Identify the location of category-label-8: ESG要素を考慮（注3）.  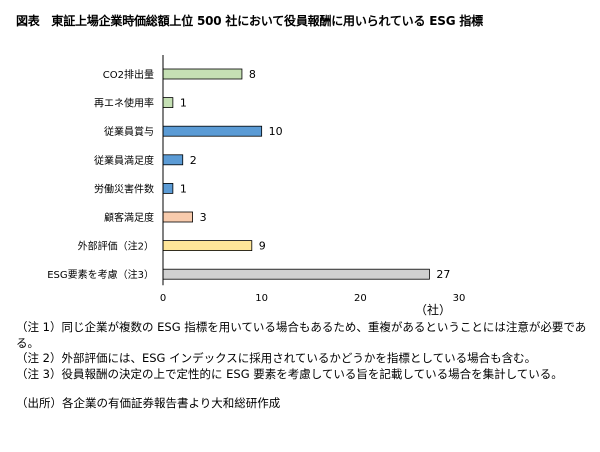
(100, 274).